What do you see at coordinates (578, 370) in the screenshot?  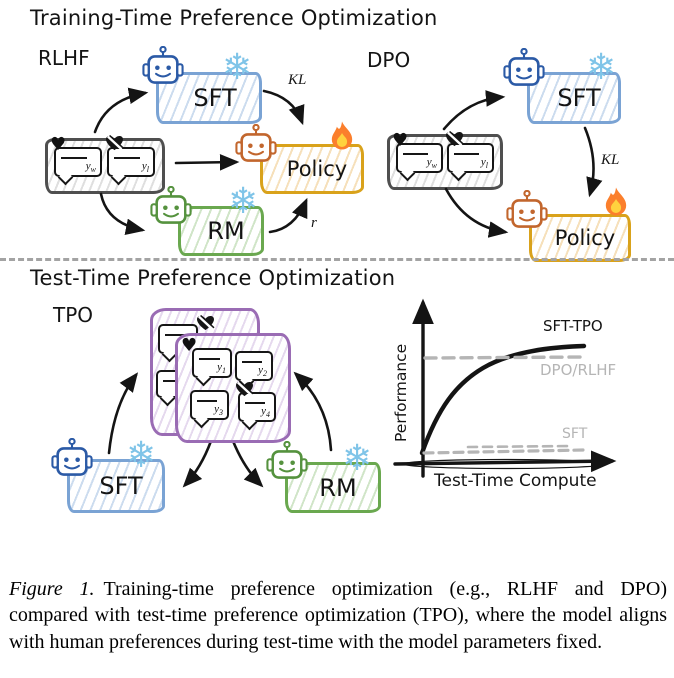 I see `chart-label-dpo-rlhf: DPO/RLHF` at bounding box center [578, 370].